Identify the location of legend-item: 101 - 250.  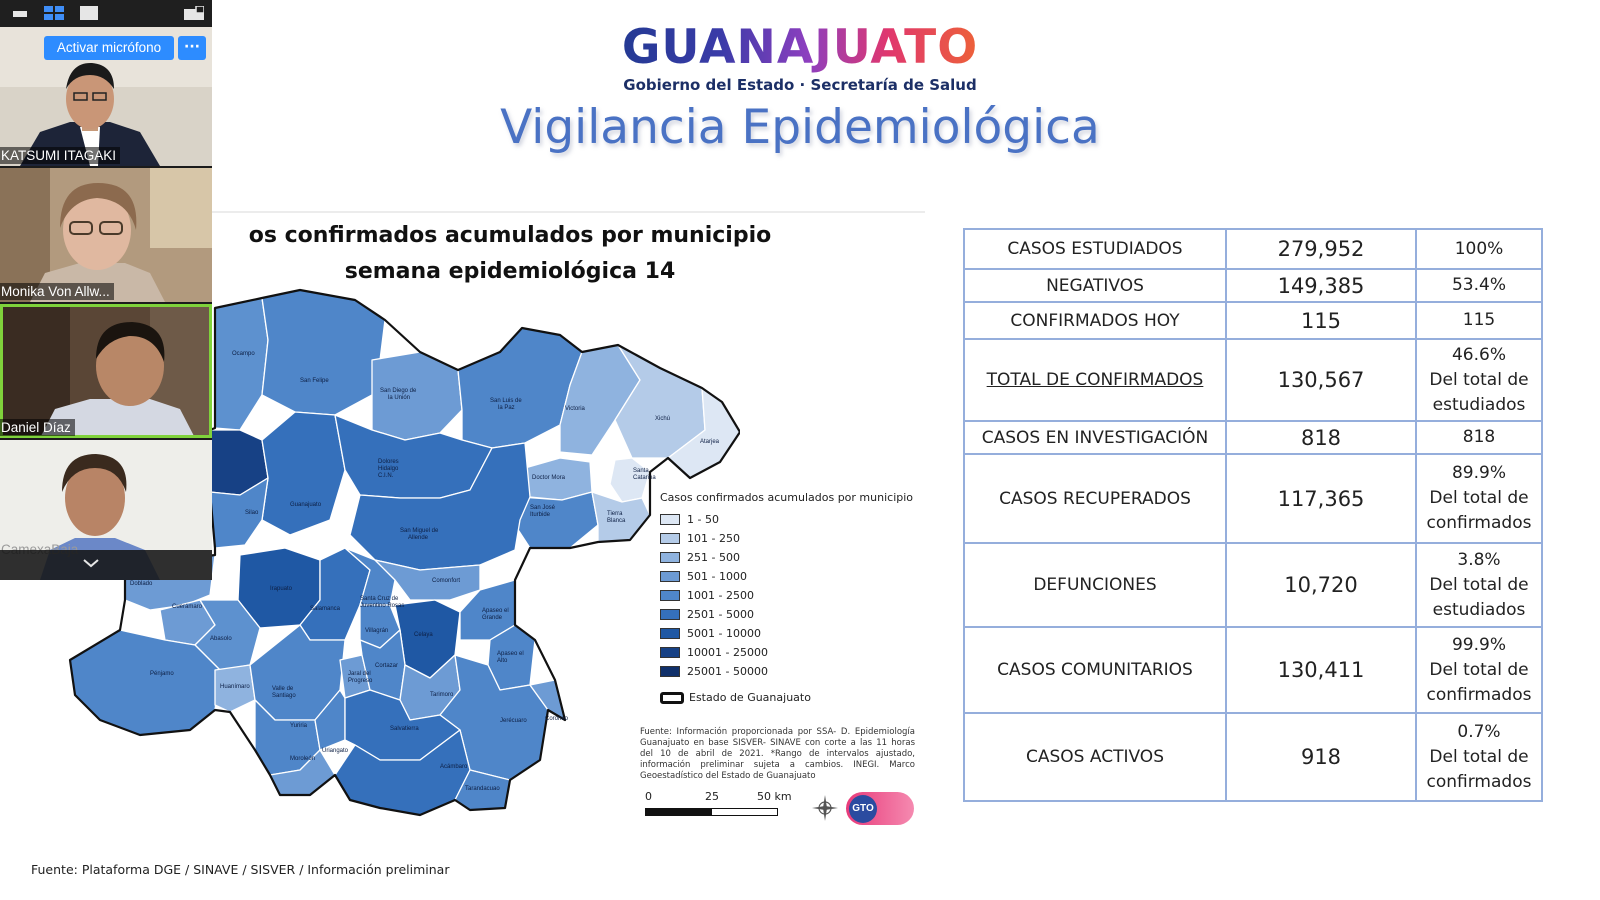
(795, 538).